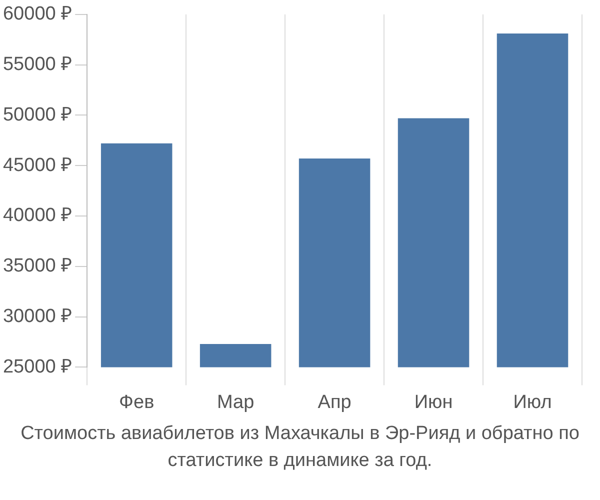  What do you see at coordinates (37, 215) in the screenshot?
I see `y-tick-label: 40000 ₽` at bounding box center [37, 215].